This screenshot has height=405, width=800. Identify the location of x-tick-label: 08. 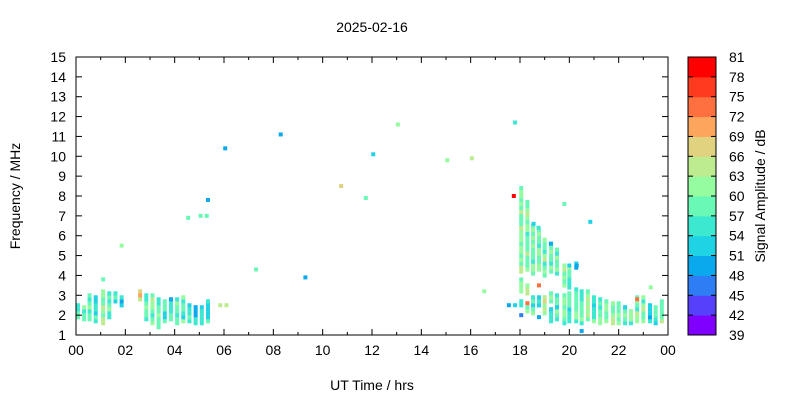
(274, 350).